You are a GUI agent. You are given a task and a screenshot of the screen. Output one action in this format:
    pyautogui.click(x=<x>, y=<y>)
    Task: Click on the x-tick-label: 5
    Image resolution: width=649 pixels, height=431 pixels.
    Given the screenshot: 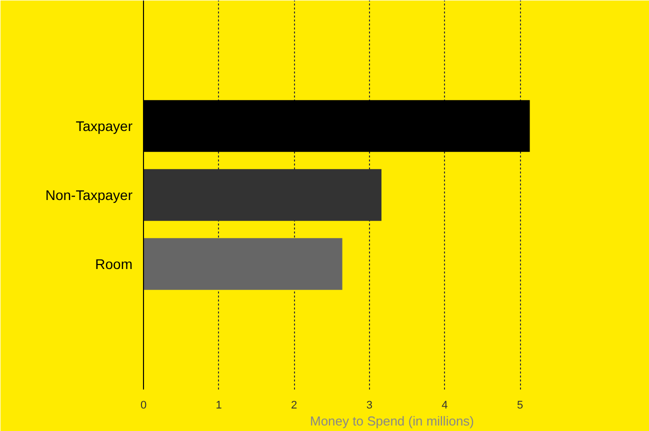 What is the action you would take?
    pyautogui.click(x=520, y=406)
    